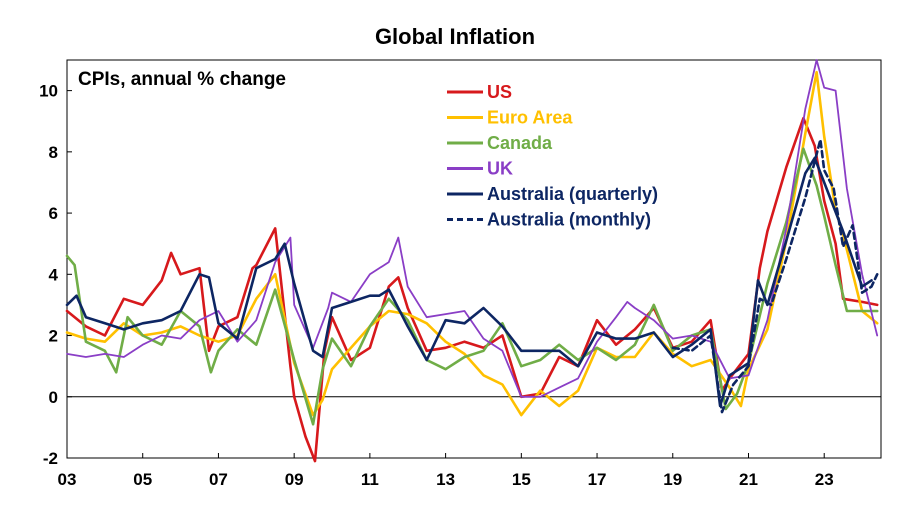 The image size is (903, 513). What do you see at coordinates (569, 220) in the screenshot?
I see `legend-label-australia-monthly: Australia (monthly)` at bounding box center [569, 220].